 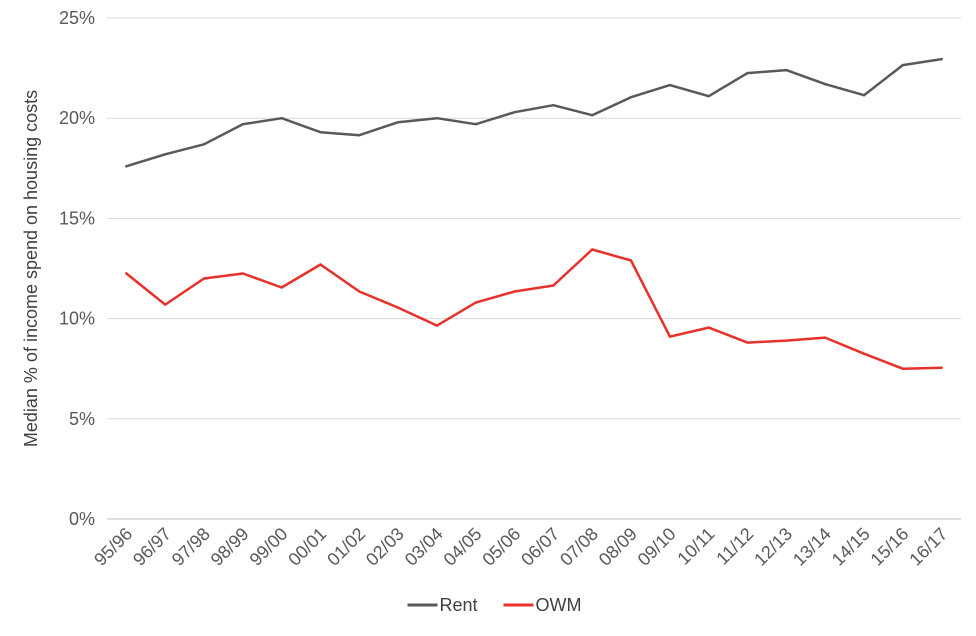 I want to click on x-tick-label: 12/13, so click(x=773, y=547).